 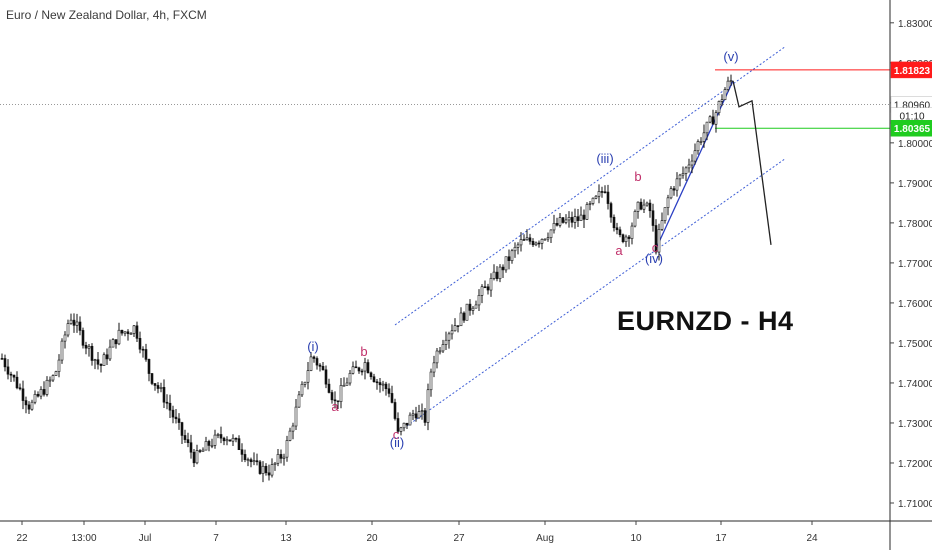 What do you see at coordinates (915, 424) in the screenshot?
I see `y-tick-label: 1.73000` at bounding box center [915, 424].